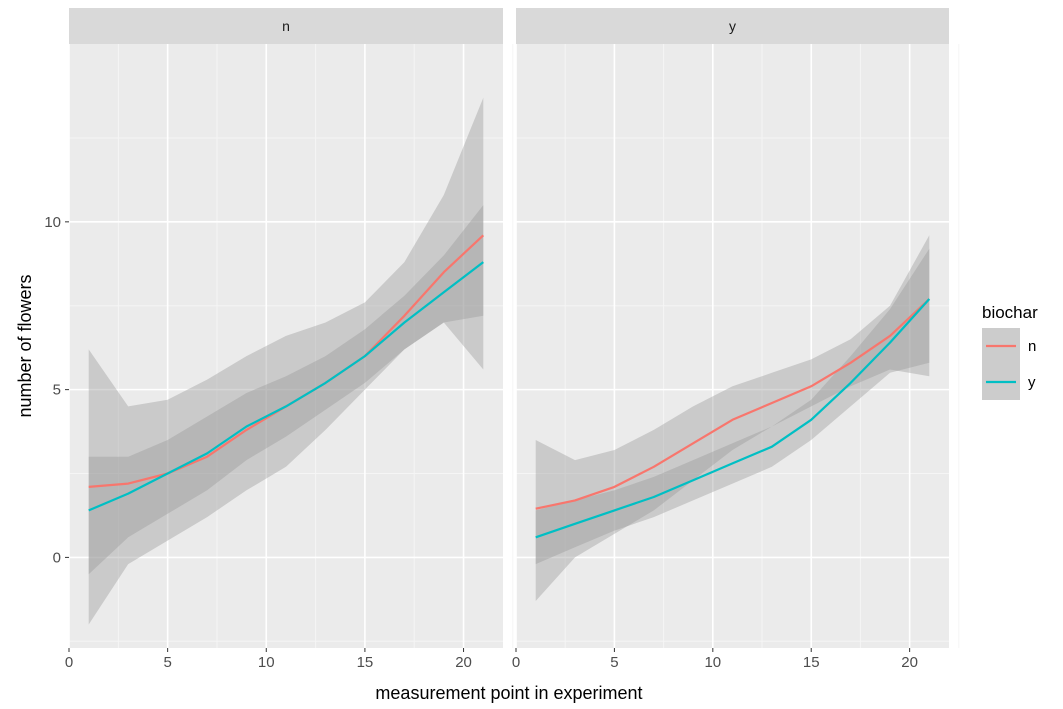 This screenshot has height=709, width=1063. I want to click on y-tick-label: 5, so click(57, 390).